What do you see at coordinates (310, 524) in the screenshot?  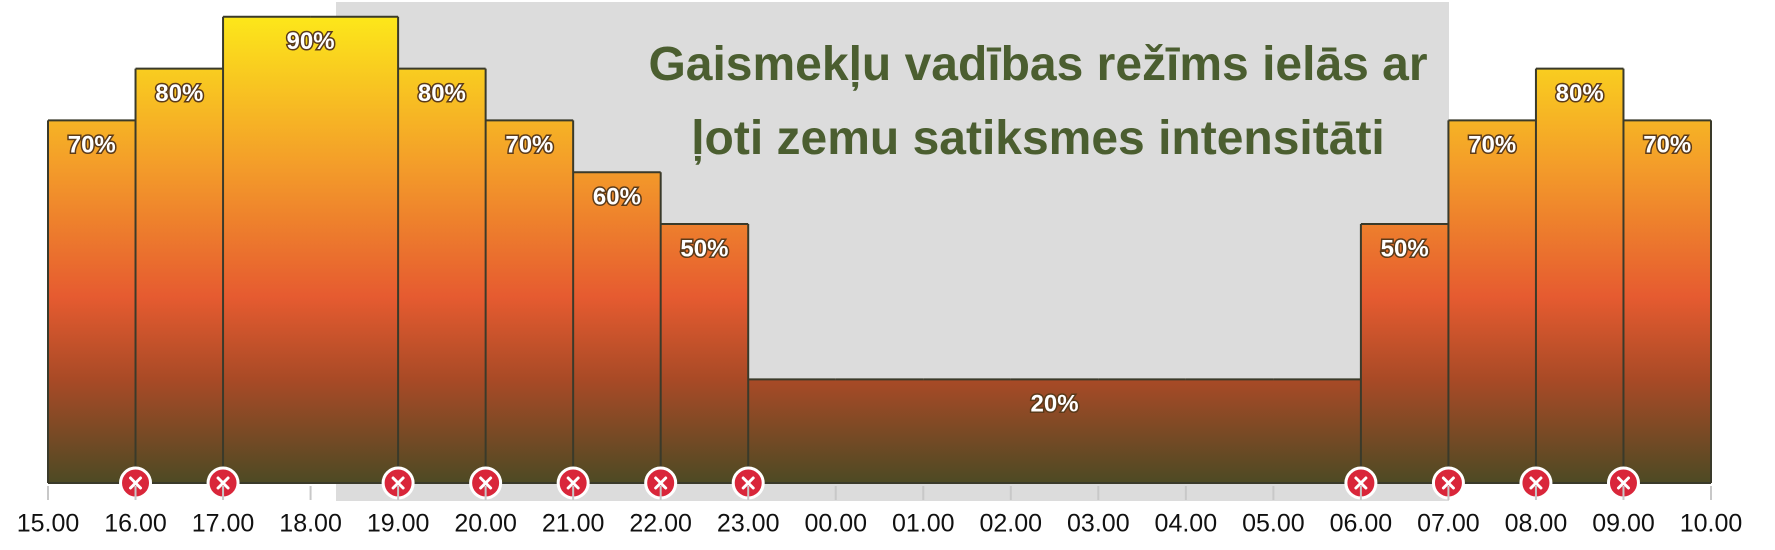 I see `x-tick-label: 18.00` at bounding box center [310, 524].